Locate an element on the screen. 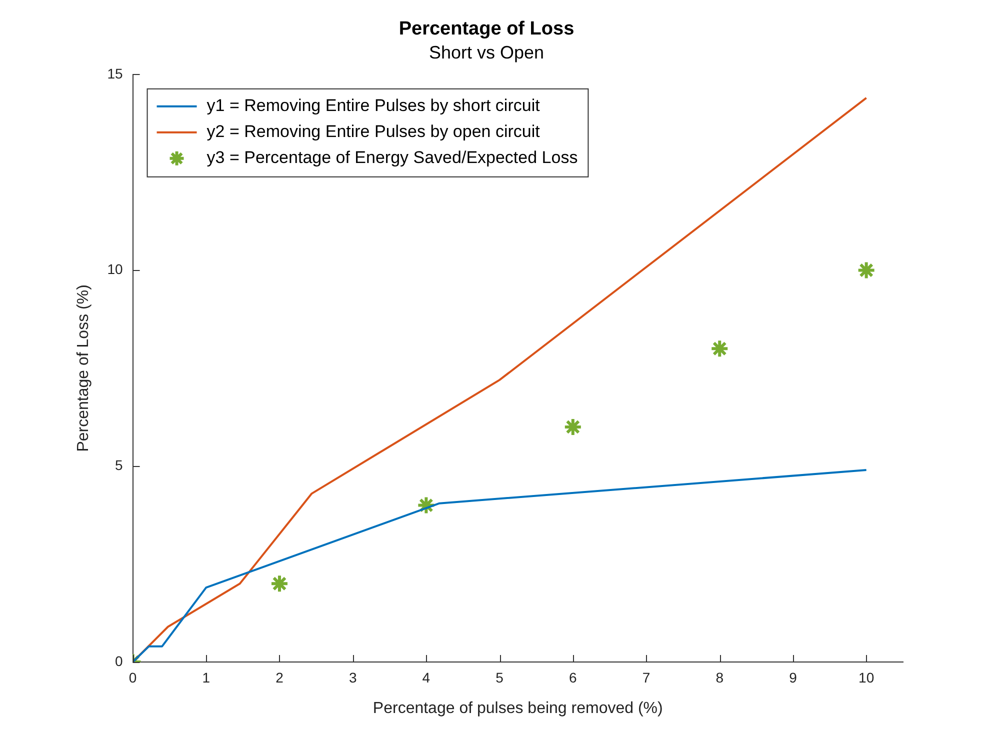 The image size is (983, 742). x-tick-label: 5 is located at coordinates (500, 677).